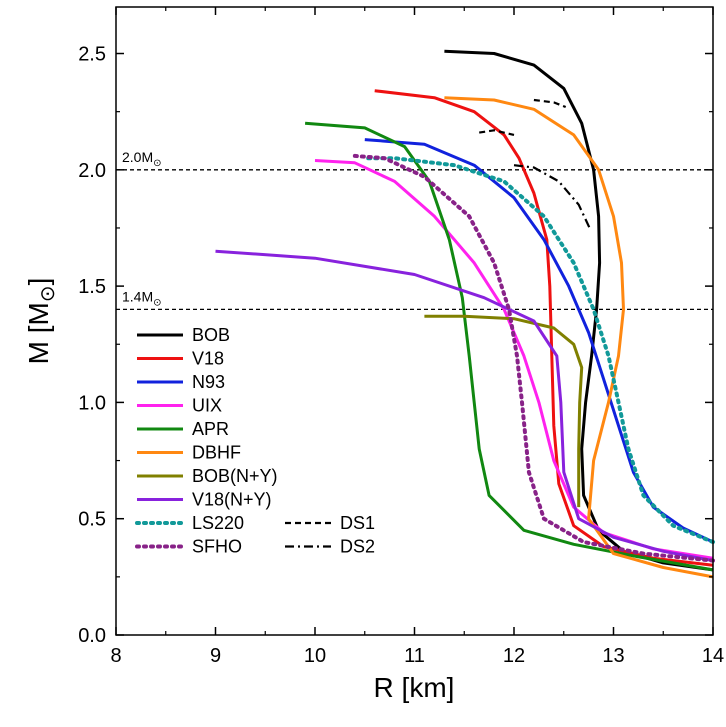 The image size is (726, 727). What do you see at coordinates (315, 656) in the screenshot?
I see `x-tick-label: 10` at bounding box center [315, 656].